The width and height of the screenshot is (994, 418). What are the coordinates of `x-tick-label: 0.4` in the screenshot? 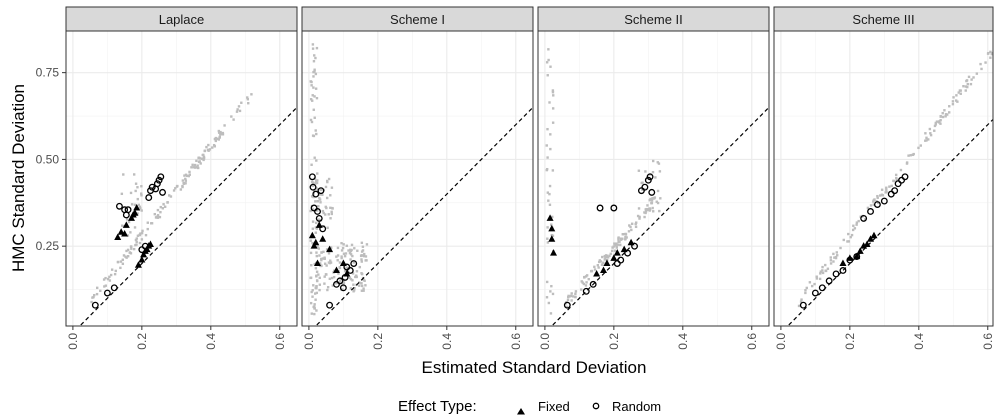 It's located at (447, 341).